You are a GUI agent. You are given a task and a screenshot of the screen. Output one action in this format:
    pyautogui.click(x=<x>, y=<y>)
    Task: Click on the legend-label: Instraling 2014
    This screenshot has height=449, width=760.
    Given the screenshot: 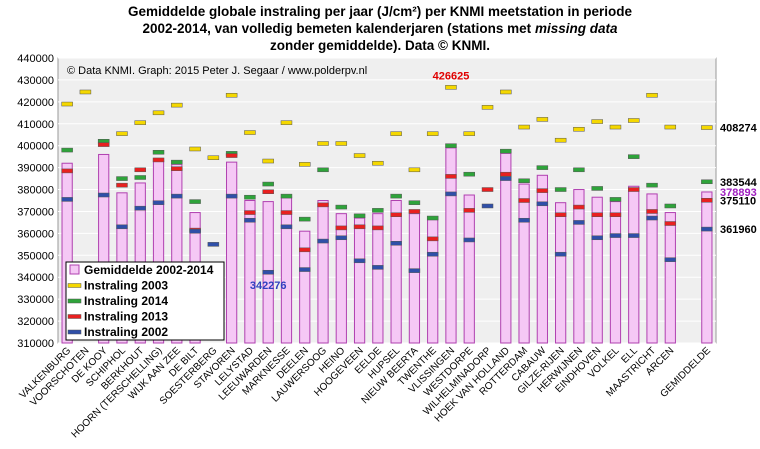 What is the action you would take?
    pyautogui.click(x=126, y=301)
    